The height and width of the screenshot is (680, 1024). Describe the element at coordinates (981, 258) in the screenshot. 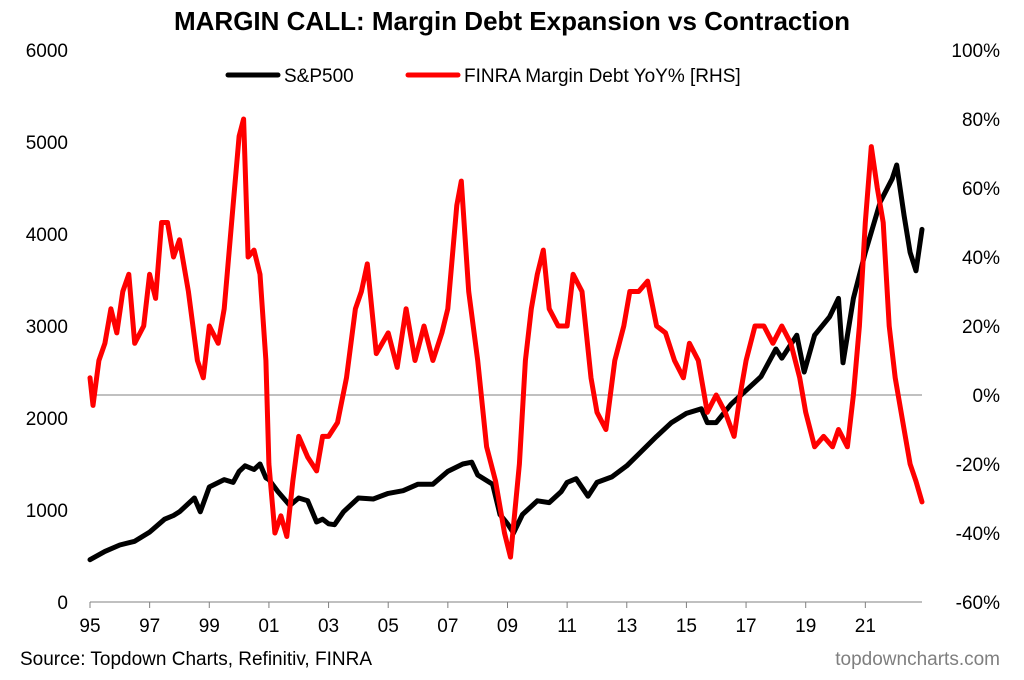

I see `right-tick-label: 40%` at that location.